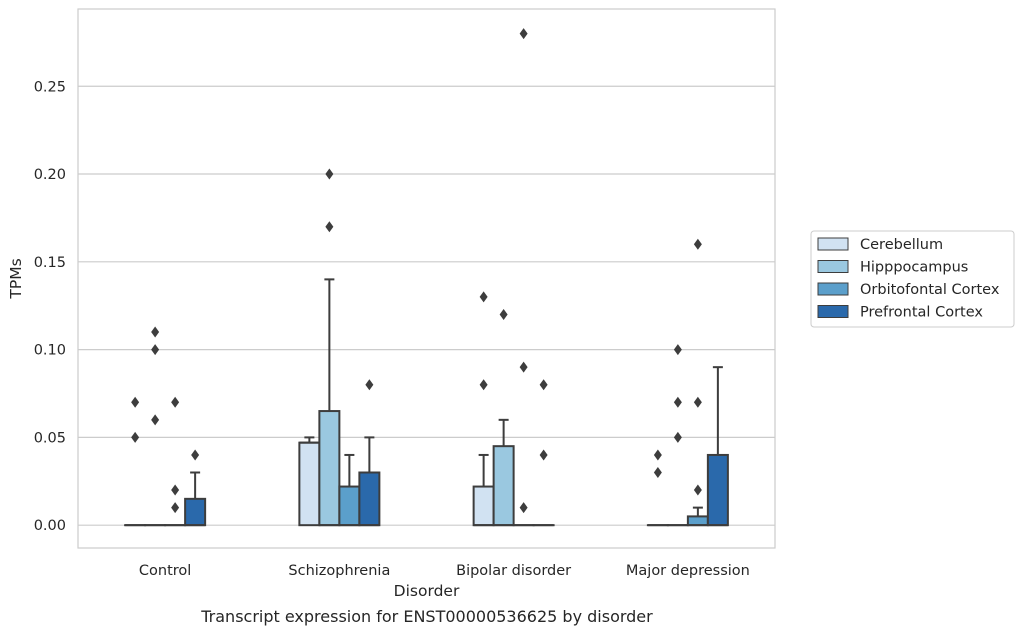 This screenshot has height=634, width=1023. What do you see at coordinates (339, 571) in the screenshot?
I see `x-tick-label: Schizophrenia` at bounding box center [339, 571].